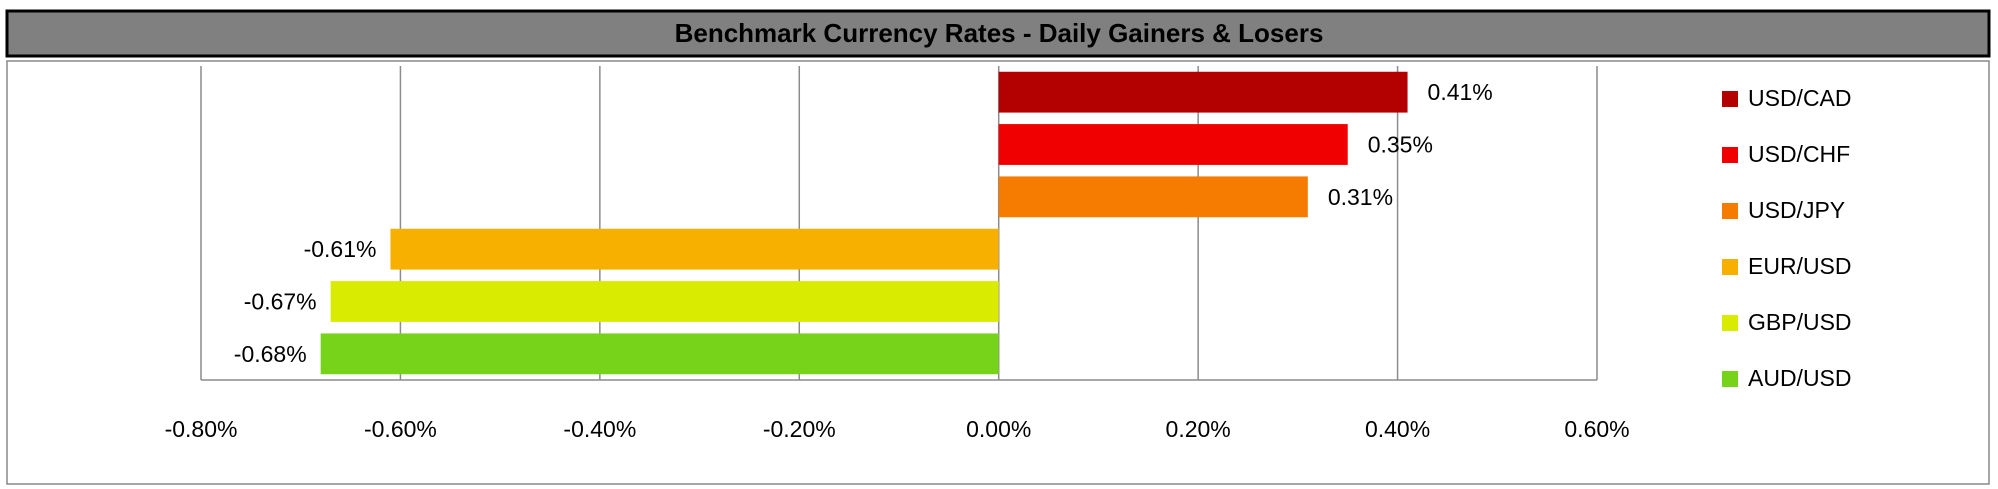  Describe the element at coordinates (599, 429) in the screenshot. I see `x-tick-label: -0.40%` at that location.